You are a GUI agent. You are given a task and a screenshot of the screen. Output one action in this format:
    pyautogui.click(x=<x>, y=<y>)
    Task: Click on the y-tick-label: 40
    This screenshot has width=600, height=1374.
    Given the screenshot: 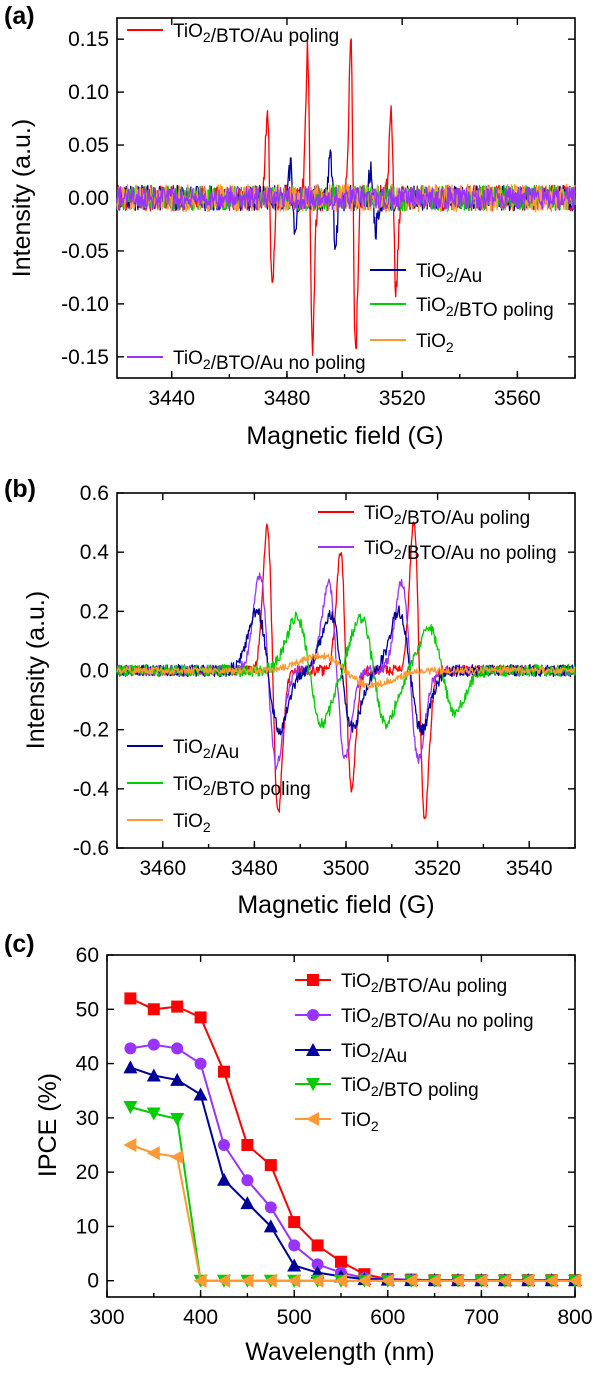 What is the action you would take?
    pyautogui.click(x=87, y=1064)
    